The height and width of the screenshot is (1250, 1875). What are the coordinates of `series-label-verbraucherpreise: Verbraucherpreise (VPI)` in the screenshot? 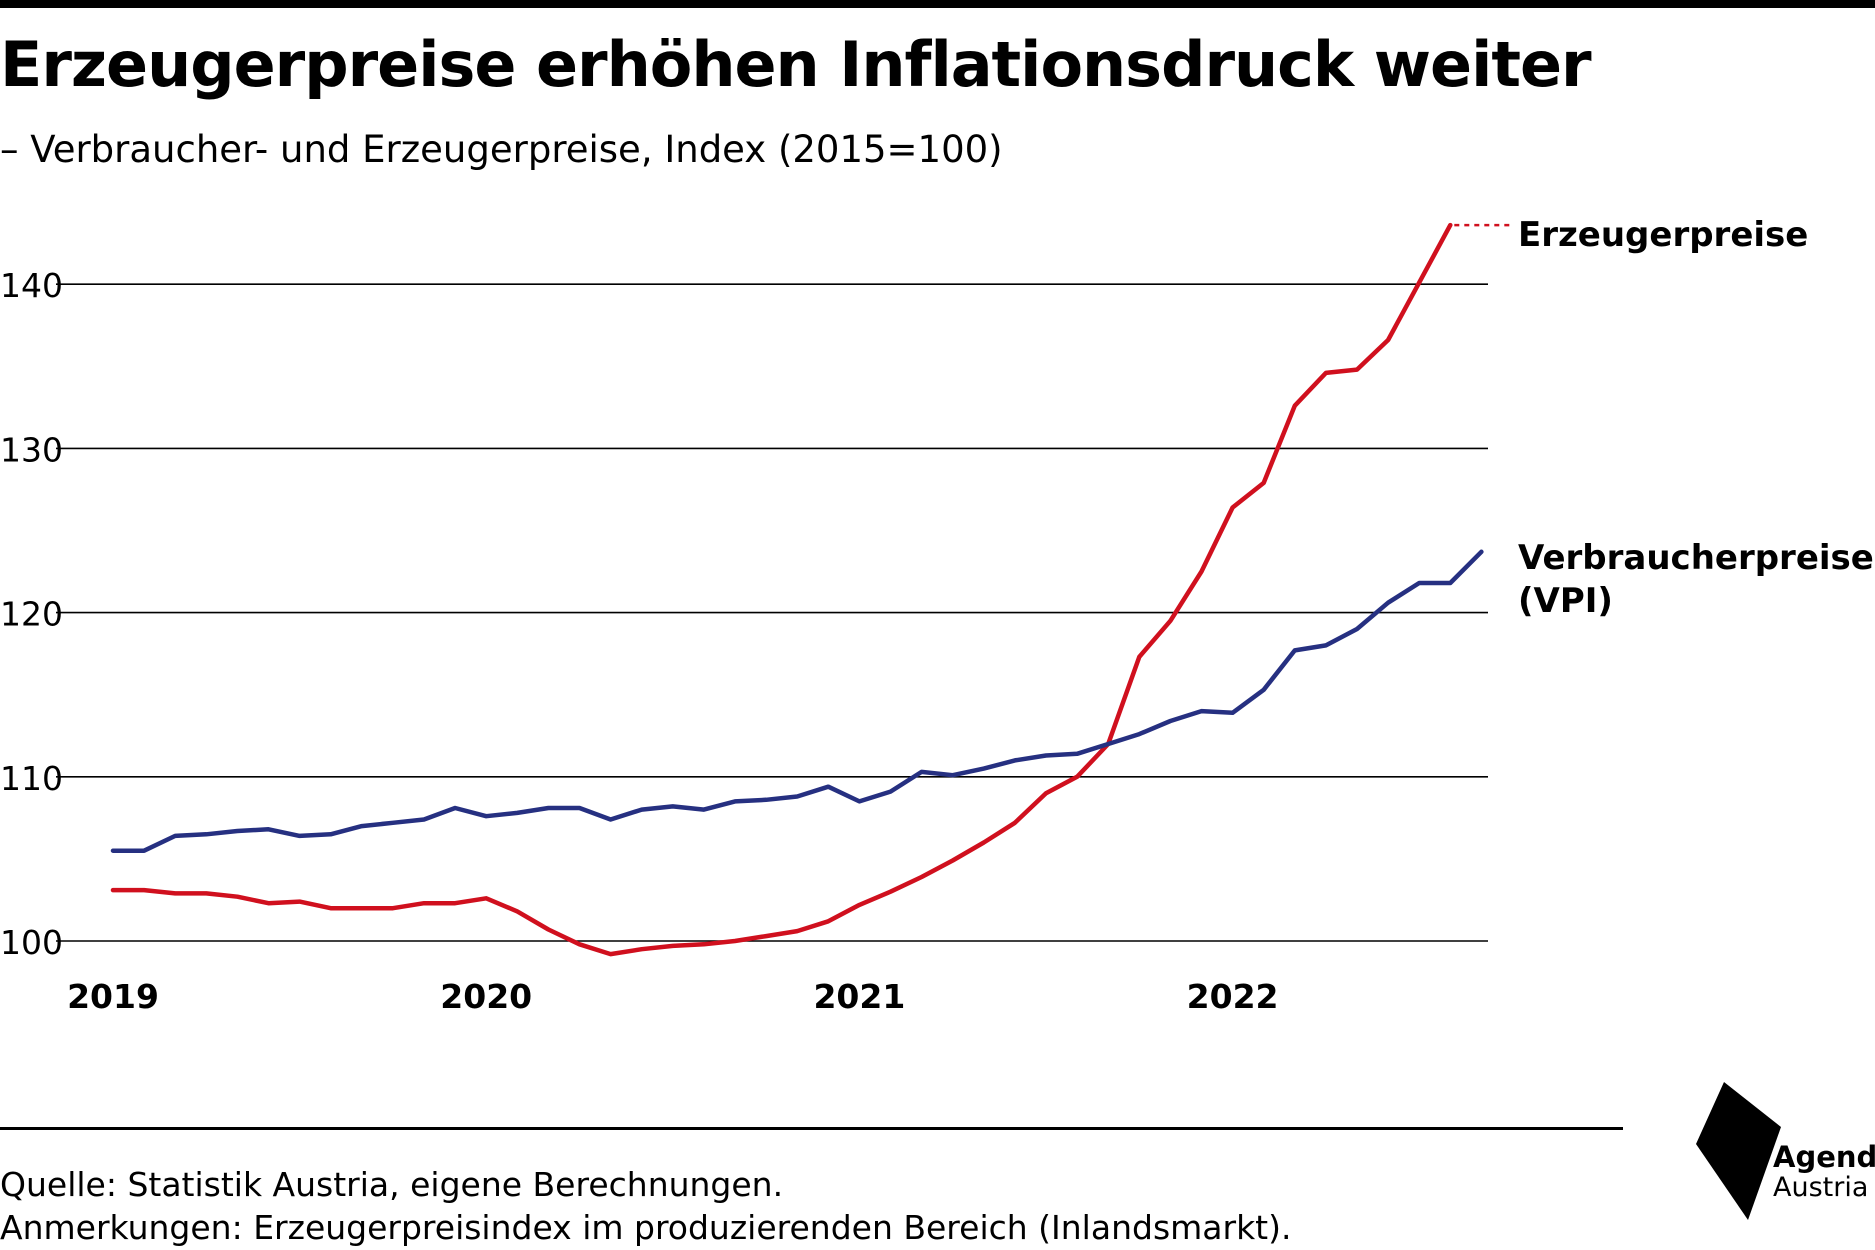 It's located at (1696, 579).